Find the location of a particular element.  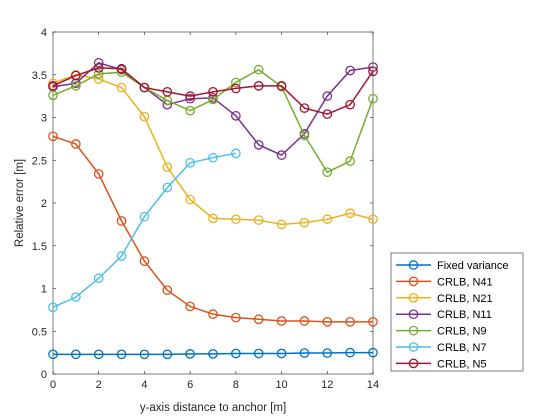

legend-label: CRLB, N21 is located at coordinates (465, 299).